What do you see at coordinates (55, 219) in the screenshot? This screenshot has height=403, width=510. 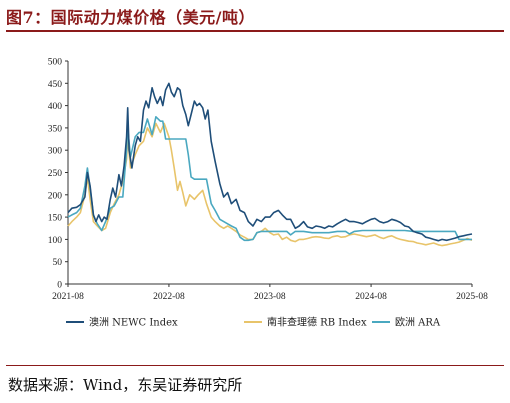 I see `y-tick-label: 150` at bounding box center [55, 219].